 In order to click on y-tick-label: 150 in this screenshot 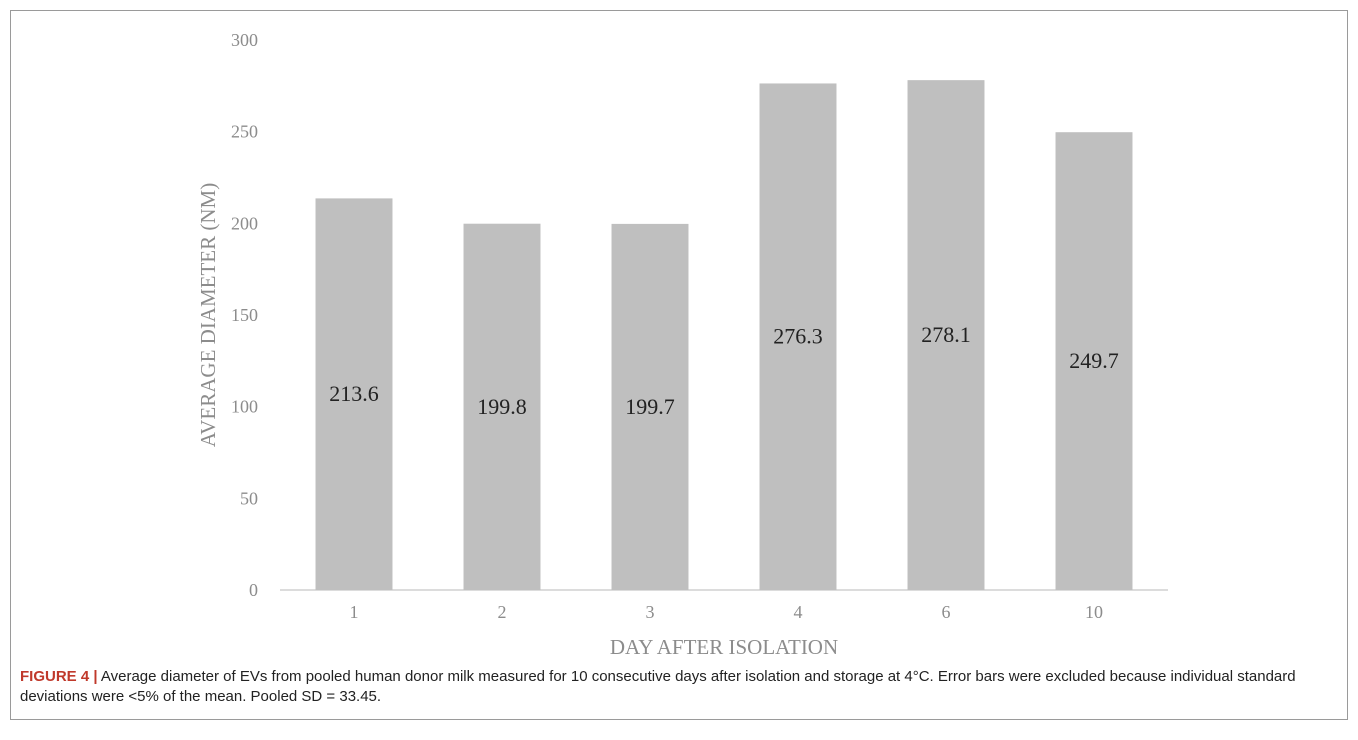, I will do `click(244, 315)`.